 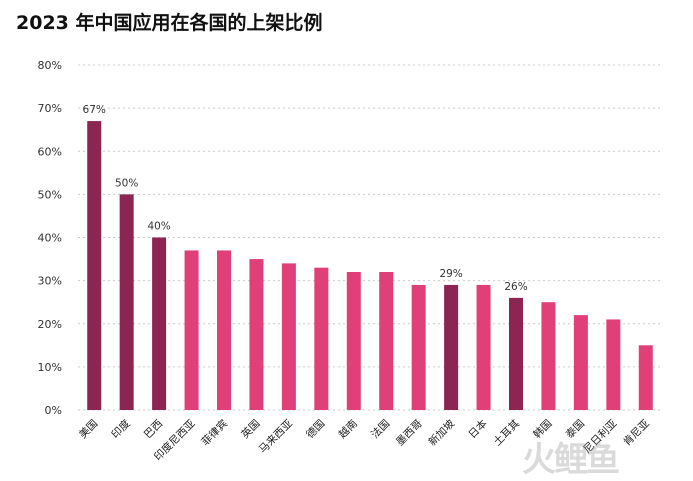 I want to click on data-label: 29%, so click(x=450, y=274).